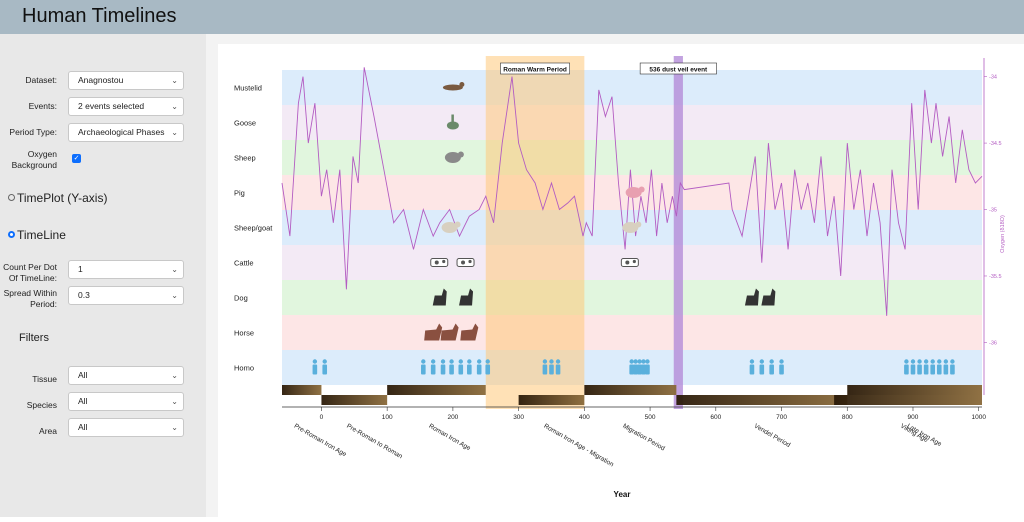 This screenshot has height=522, width=1024. What do you see at coordinates (34, 159) in the screenshot?
I see `oxygen-background-label: Oxygen Background` at bounding box center [34, 159].